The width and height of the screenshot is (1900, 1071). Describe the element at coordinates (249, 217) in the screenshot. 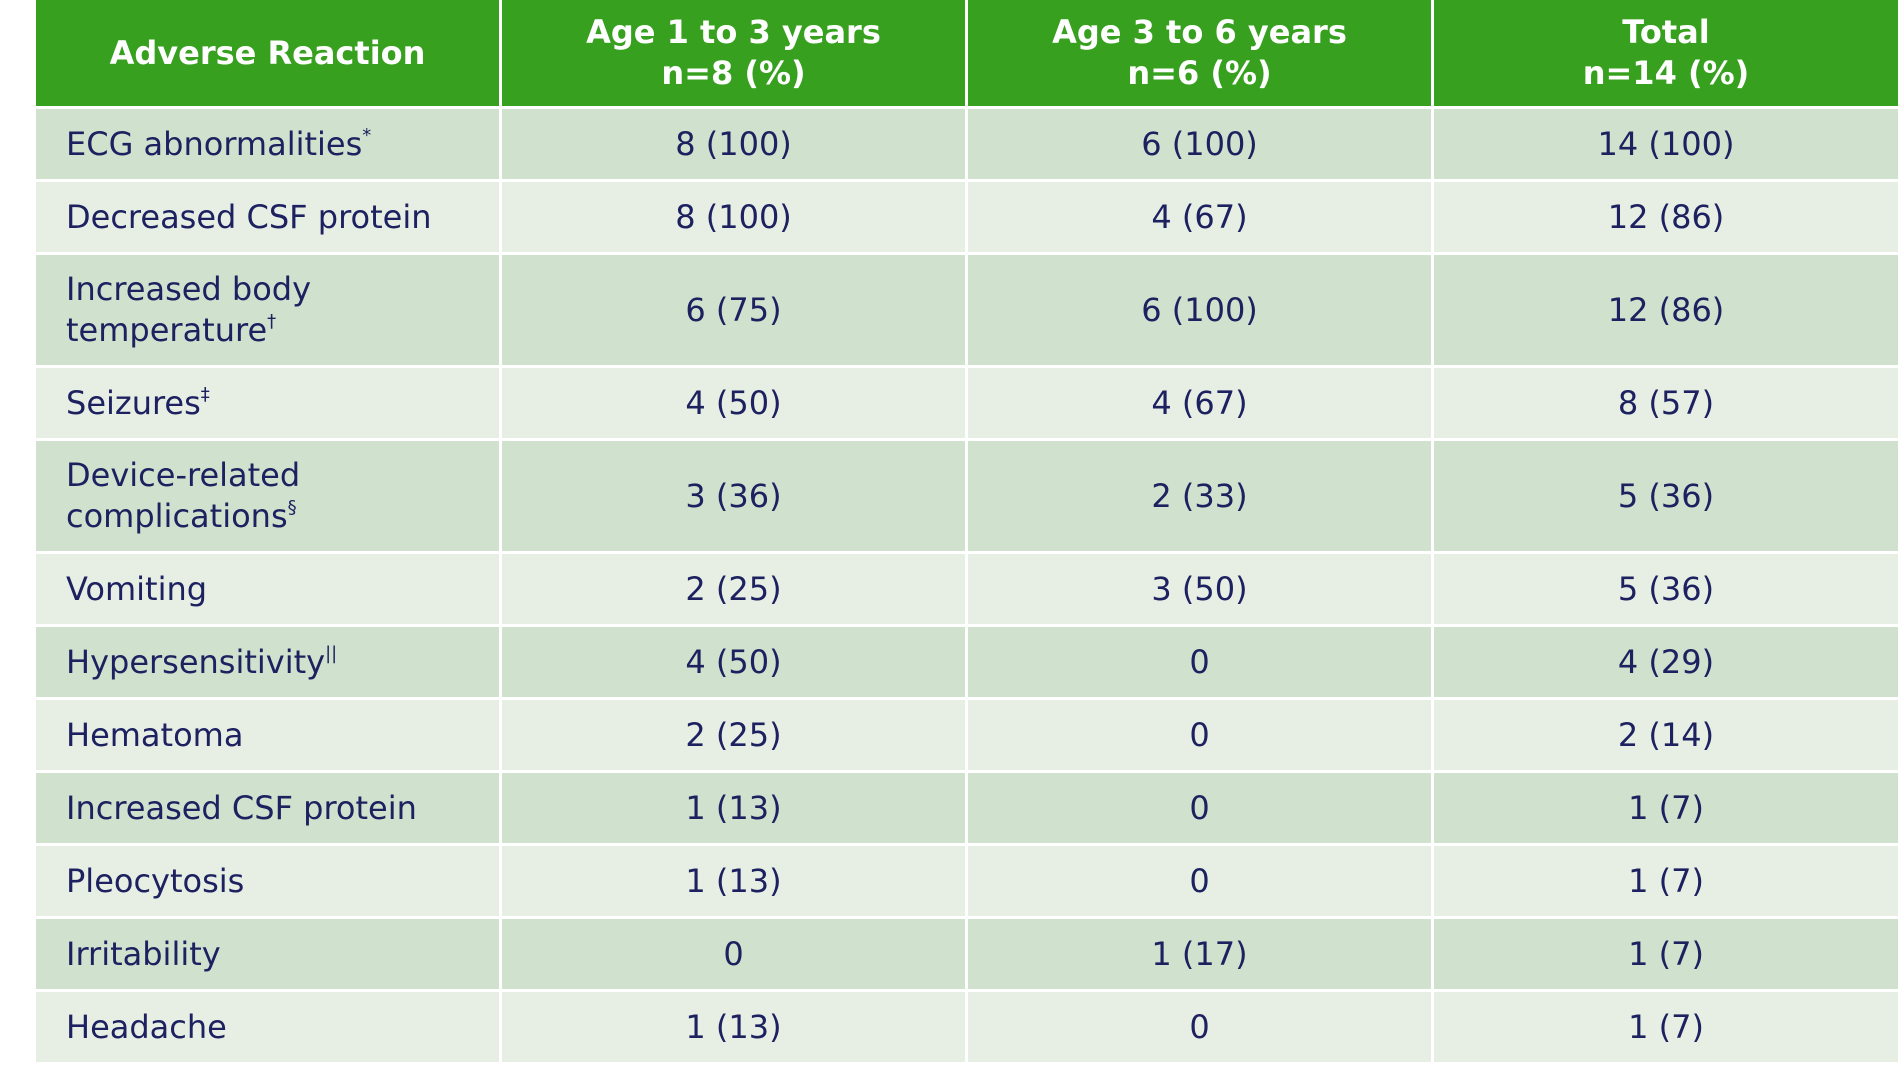

I see `label-line: Decreased CSF protein` at that location.